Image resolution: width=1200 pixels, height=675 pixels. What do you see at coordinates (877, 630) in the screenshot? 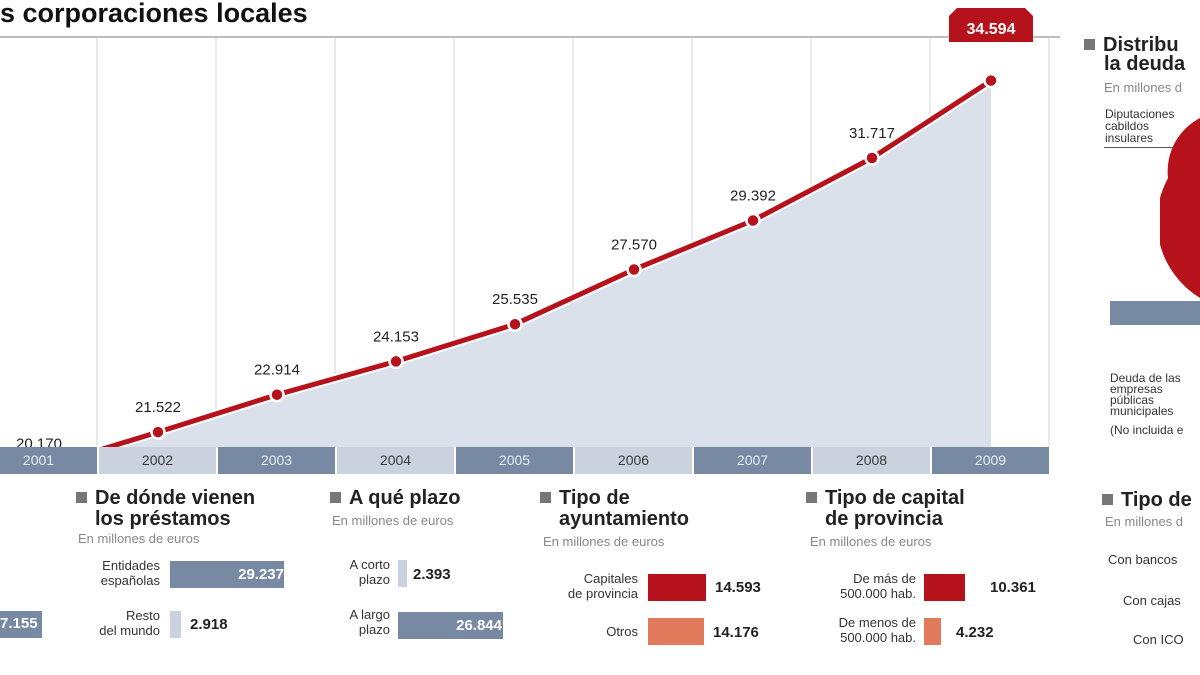
I see `capital-label-menos: De menos de 500.000 hab.` at bounding box center [877, 630].